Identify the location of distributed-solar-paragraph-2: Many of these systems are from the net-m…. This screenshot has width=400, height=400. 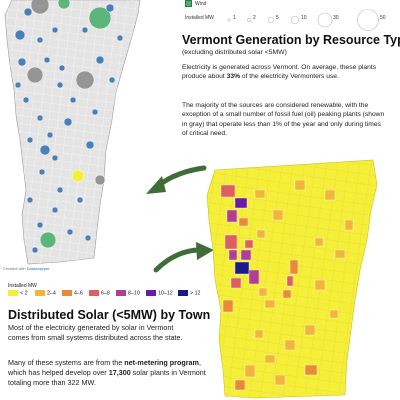
(113, 372).